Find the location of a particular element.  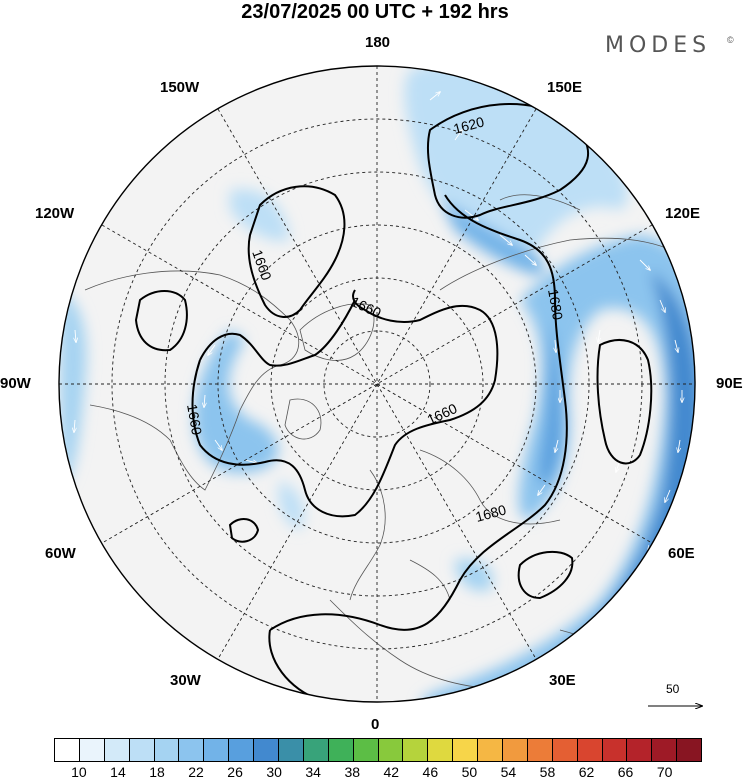

colorbar-label: 46 is located at coordinates (430, 772).